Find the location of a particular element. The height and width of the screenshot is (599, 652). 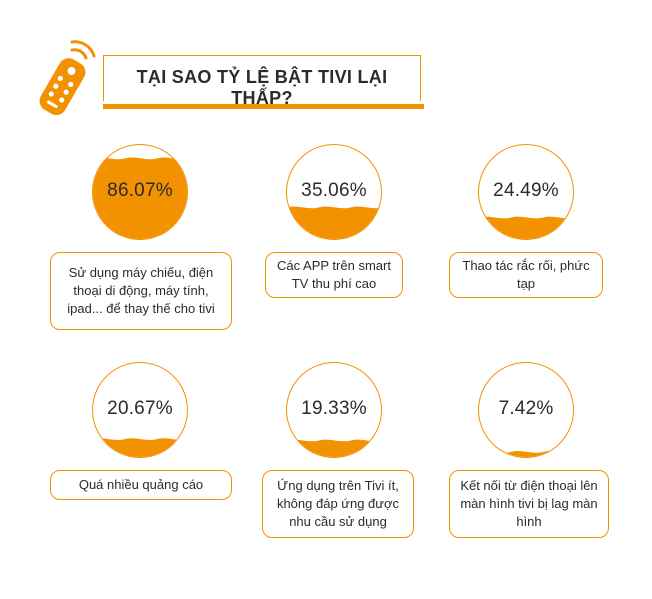

page-title: TẠI SAO TỶ LỆ BẬT TIVI LẠI THẤP? is located at coordinates (262, 87).